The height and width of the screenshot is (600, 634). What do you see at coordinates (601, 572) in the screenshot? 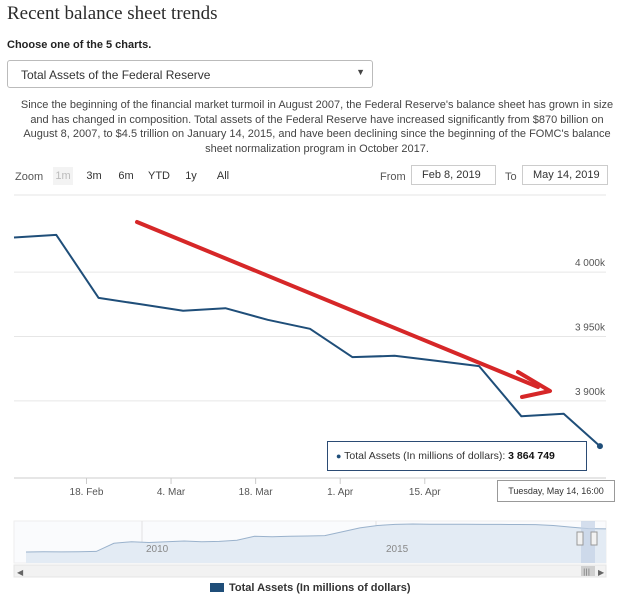
I see `scroll-right-icon: ▶` at bounding box center [601, 572].